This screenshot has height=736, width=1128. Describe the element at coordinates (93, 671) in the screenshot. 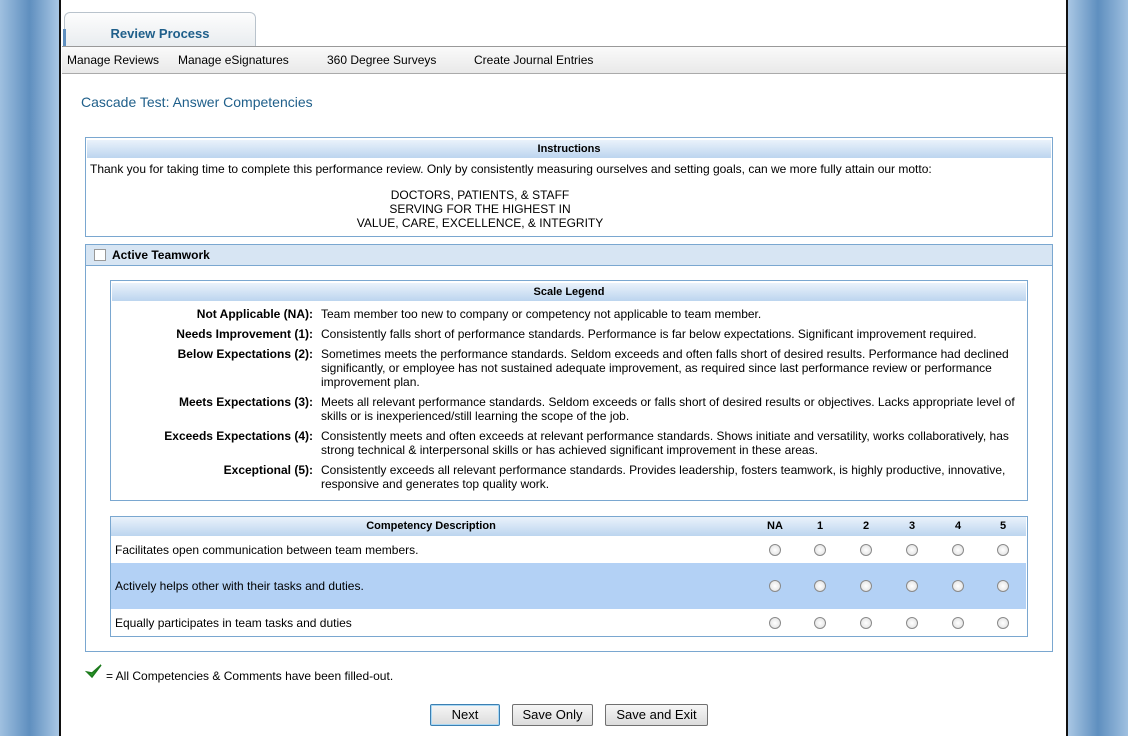

I see `check-icon` at that location.